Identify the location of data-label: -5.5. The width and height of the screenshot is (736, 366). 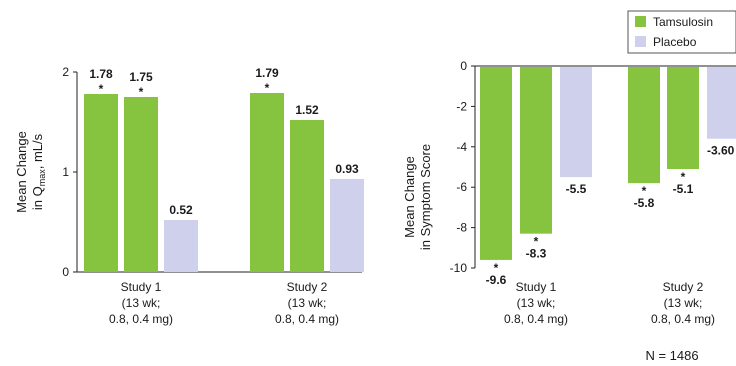
(576, 189).